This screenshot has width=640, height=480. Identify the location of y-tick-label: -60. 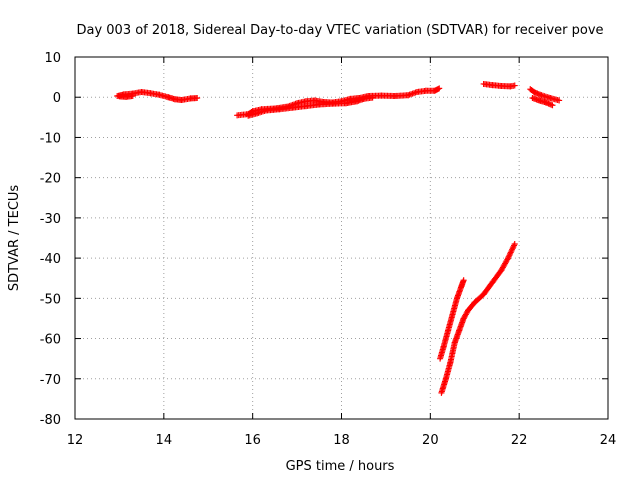
(50, 340).